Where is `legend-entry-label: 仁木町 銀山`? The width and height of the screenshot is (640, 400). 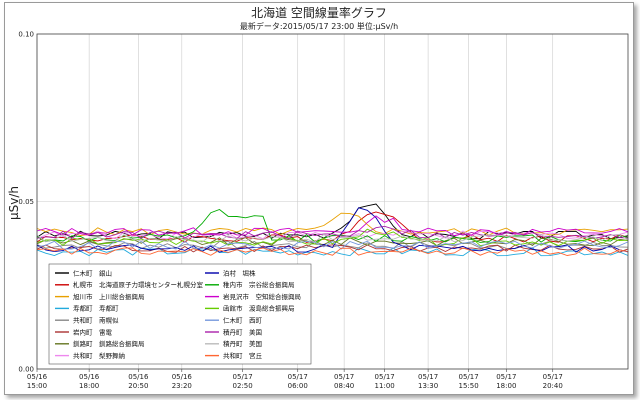
legend-entry-label: 仁木町 銀山 is located at coordinates (92, 272).